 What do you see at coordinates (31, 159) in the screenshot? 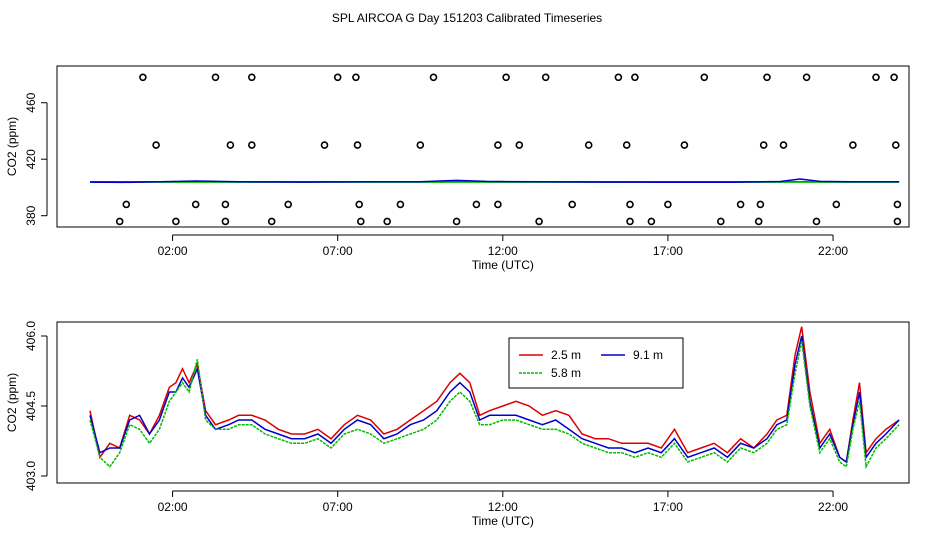
I see `y-tick-label: 420` at bounding box center [31, 159].